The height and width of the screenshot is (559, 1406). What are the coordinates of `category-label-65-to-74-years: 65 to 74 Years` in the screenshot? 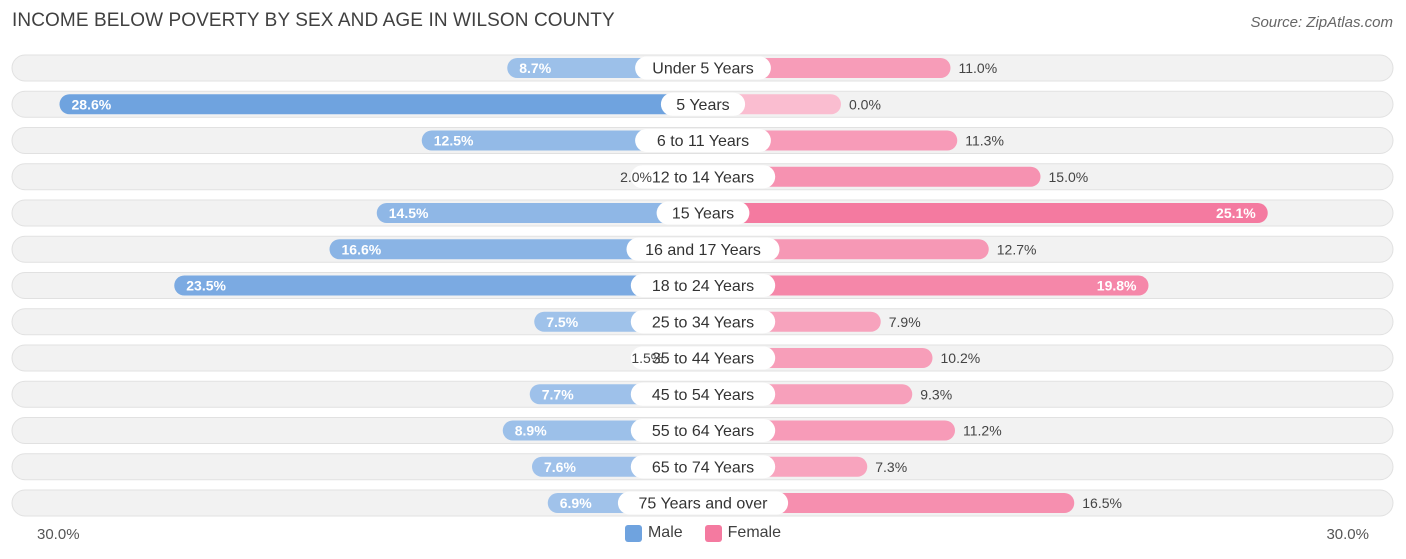 It's located at (703, 467).